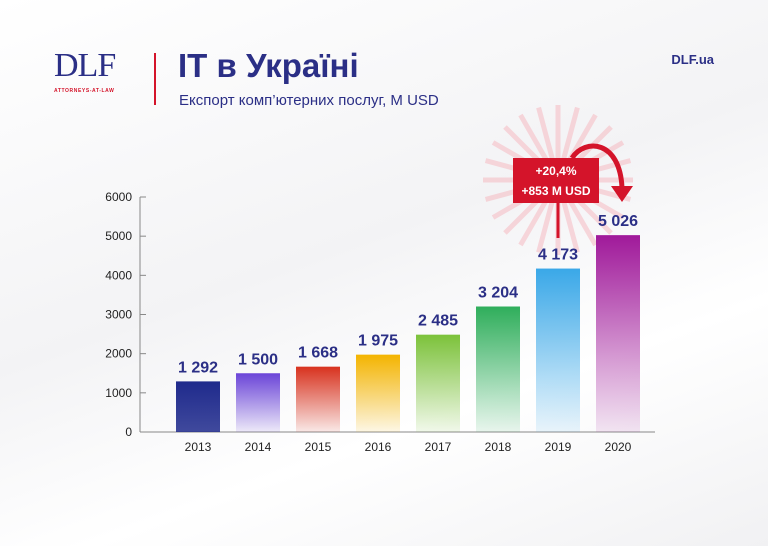  I want to click on bar-2014, so click(258, 402).